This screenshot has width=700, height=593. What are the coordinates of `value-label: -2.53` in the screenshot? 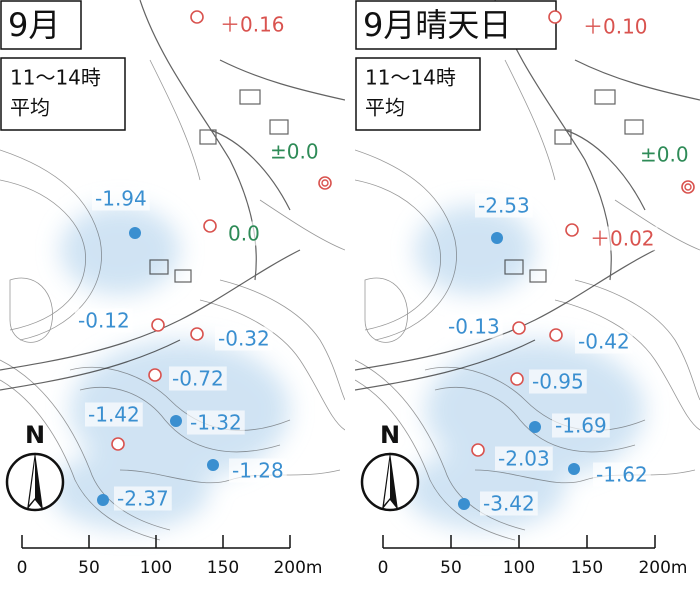 It's located at (504, 206).